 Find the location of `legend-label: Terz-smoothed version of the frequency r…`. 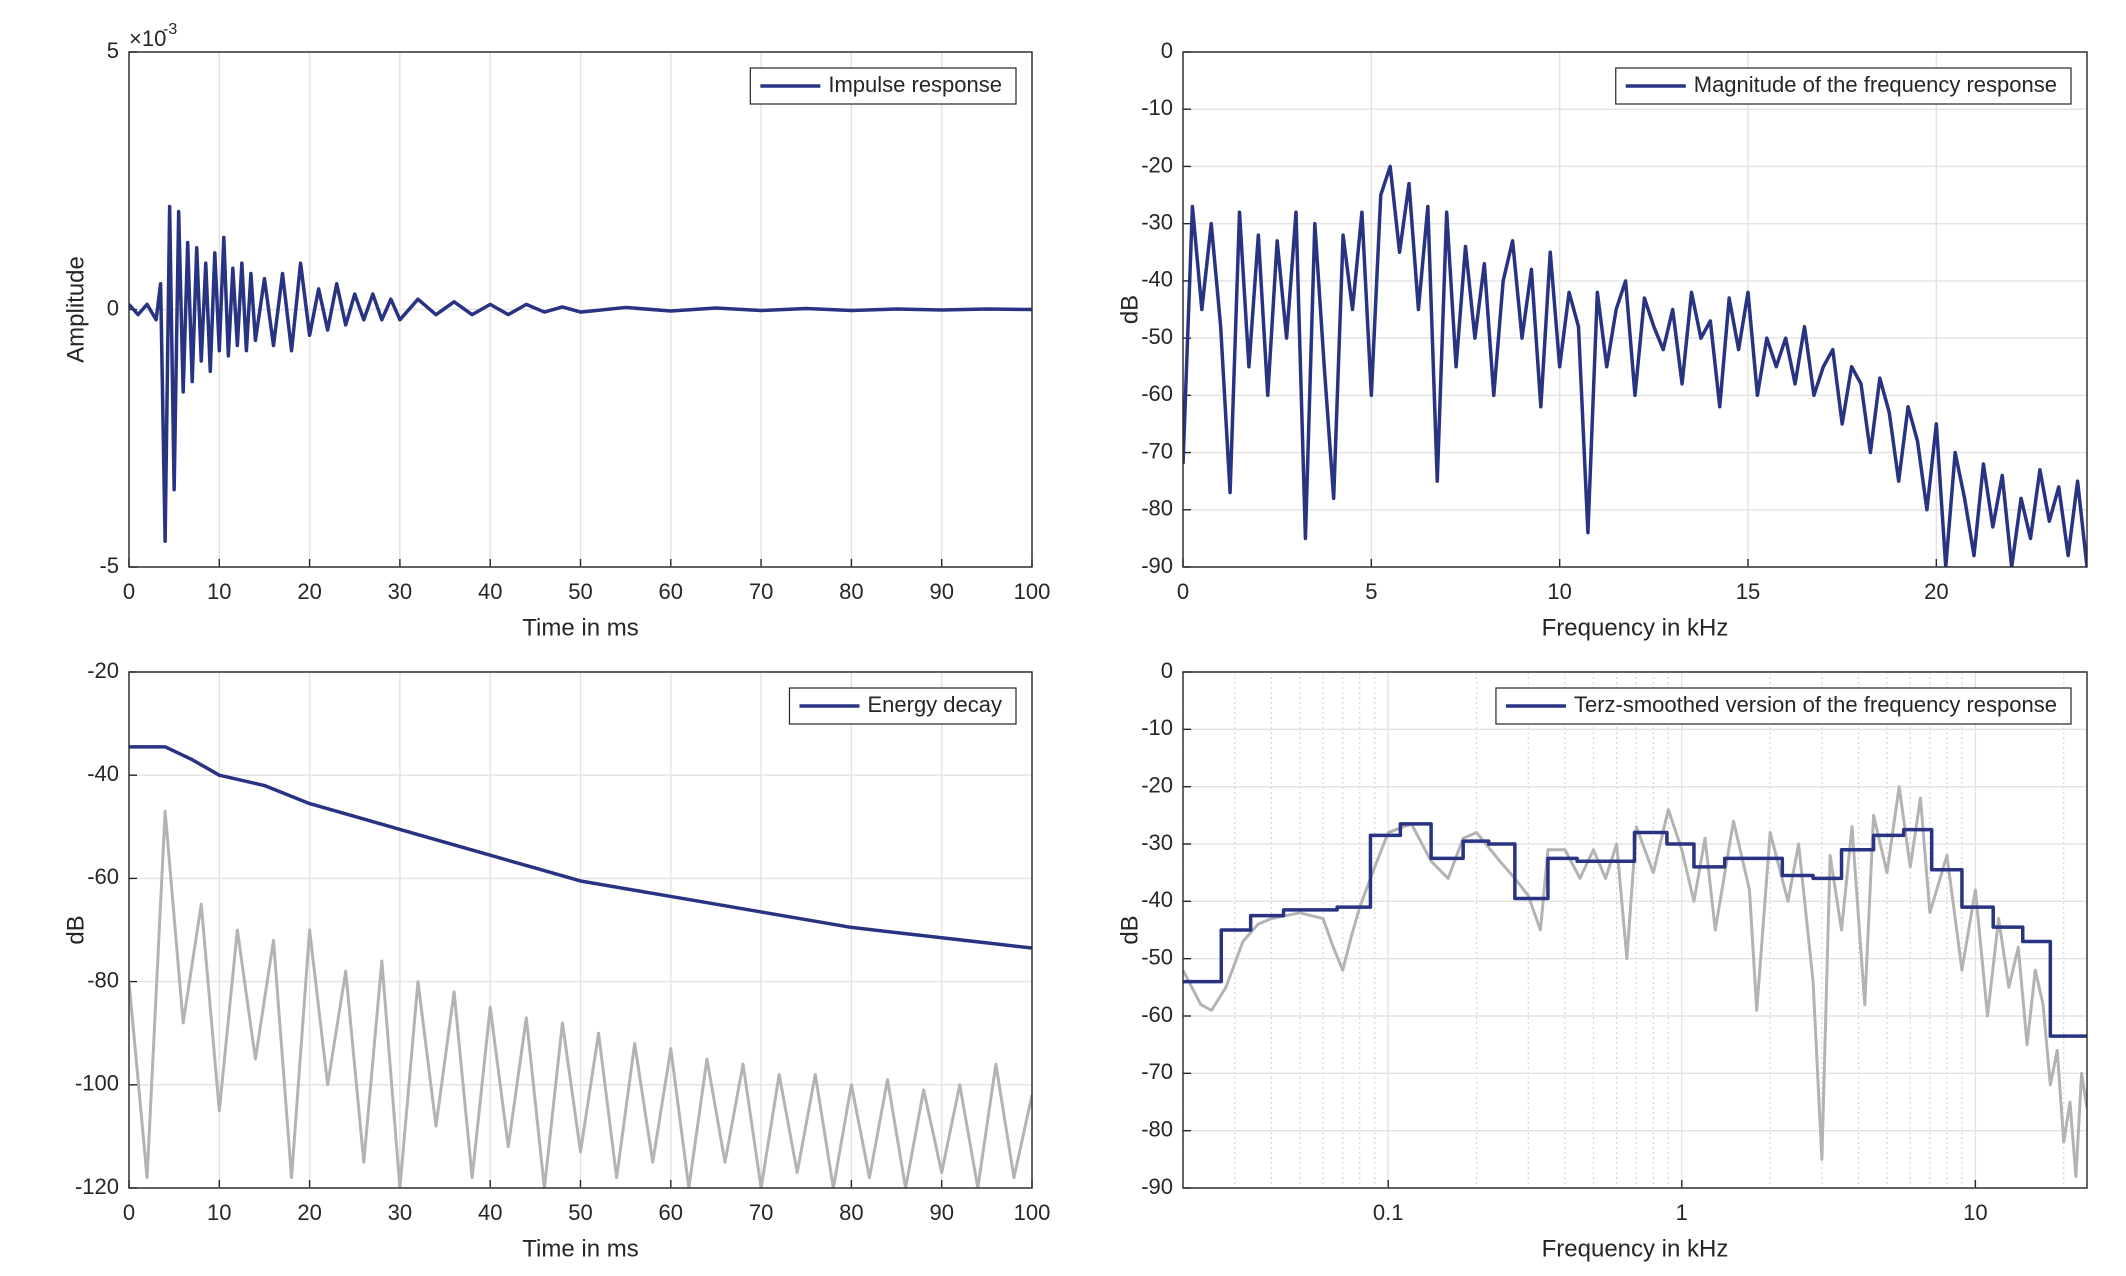

legend-label: Terz-smoothed version of the frequency r… is located at coordinates (1815, 704).